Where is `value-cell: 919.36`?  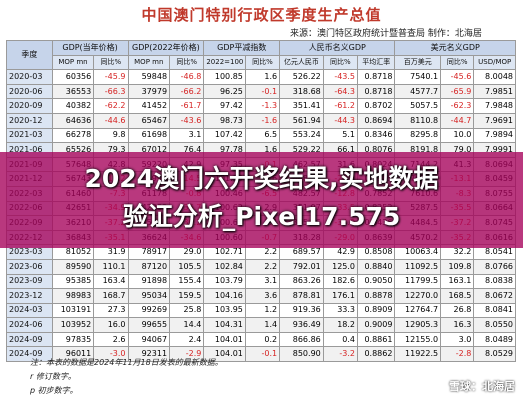 value-cell: 919.36 is located at coordinates (301, 310).